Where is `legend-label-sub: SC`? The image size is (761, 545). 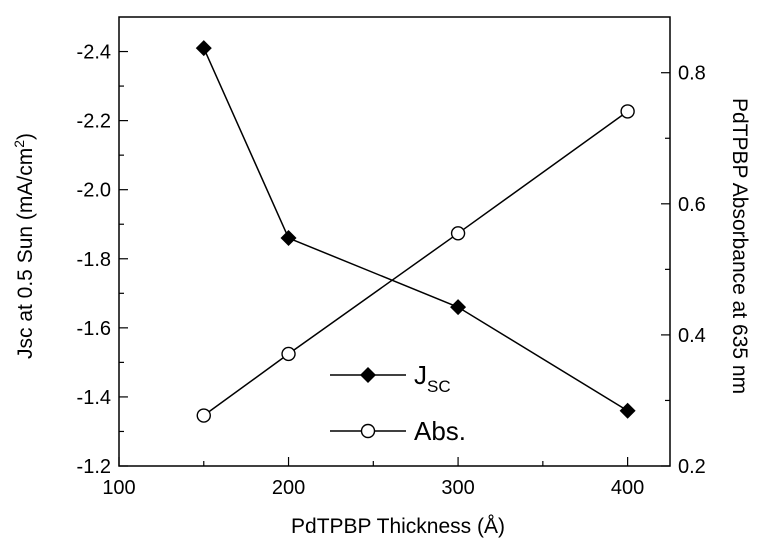
legend-label-sub: SC is located at coordinates (439, 386).